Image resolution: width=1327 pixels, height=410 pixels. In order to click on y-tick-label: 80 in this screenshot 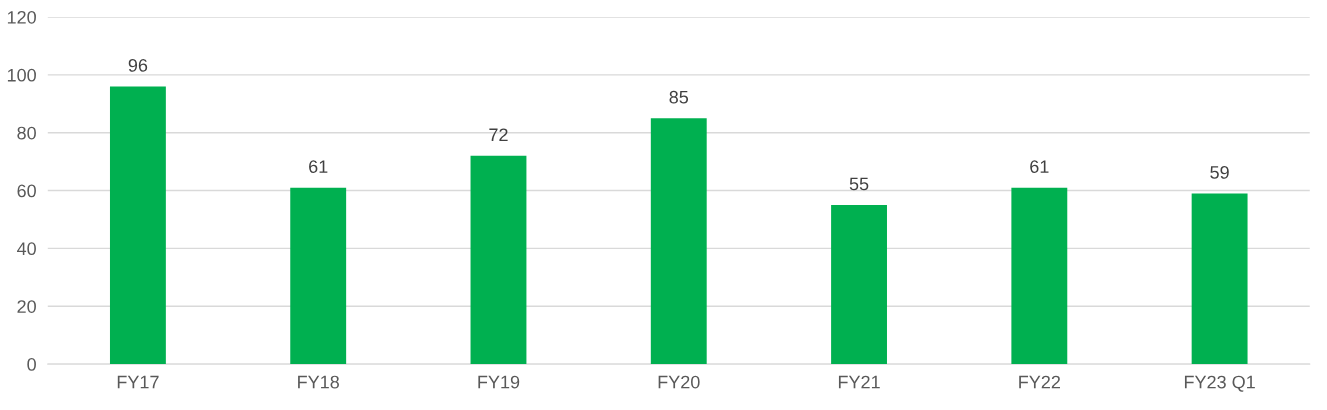, I will do `click(26, 133)`.